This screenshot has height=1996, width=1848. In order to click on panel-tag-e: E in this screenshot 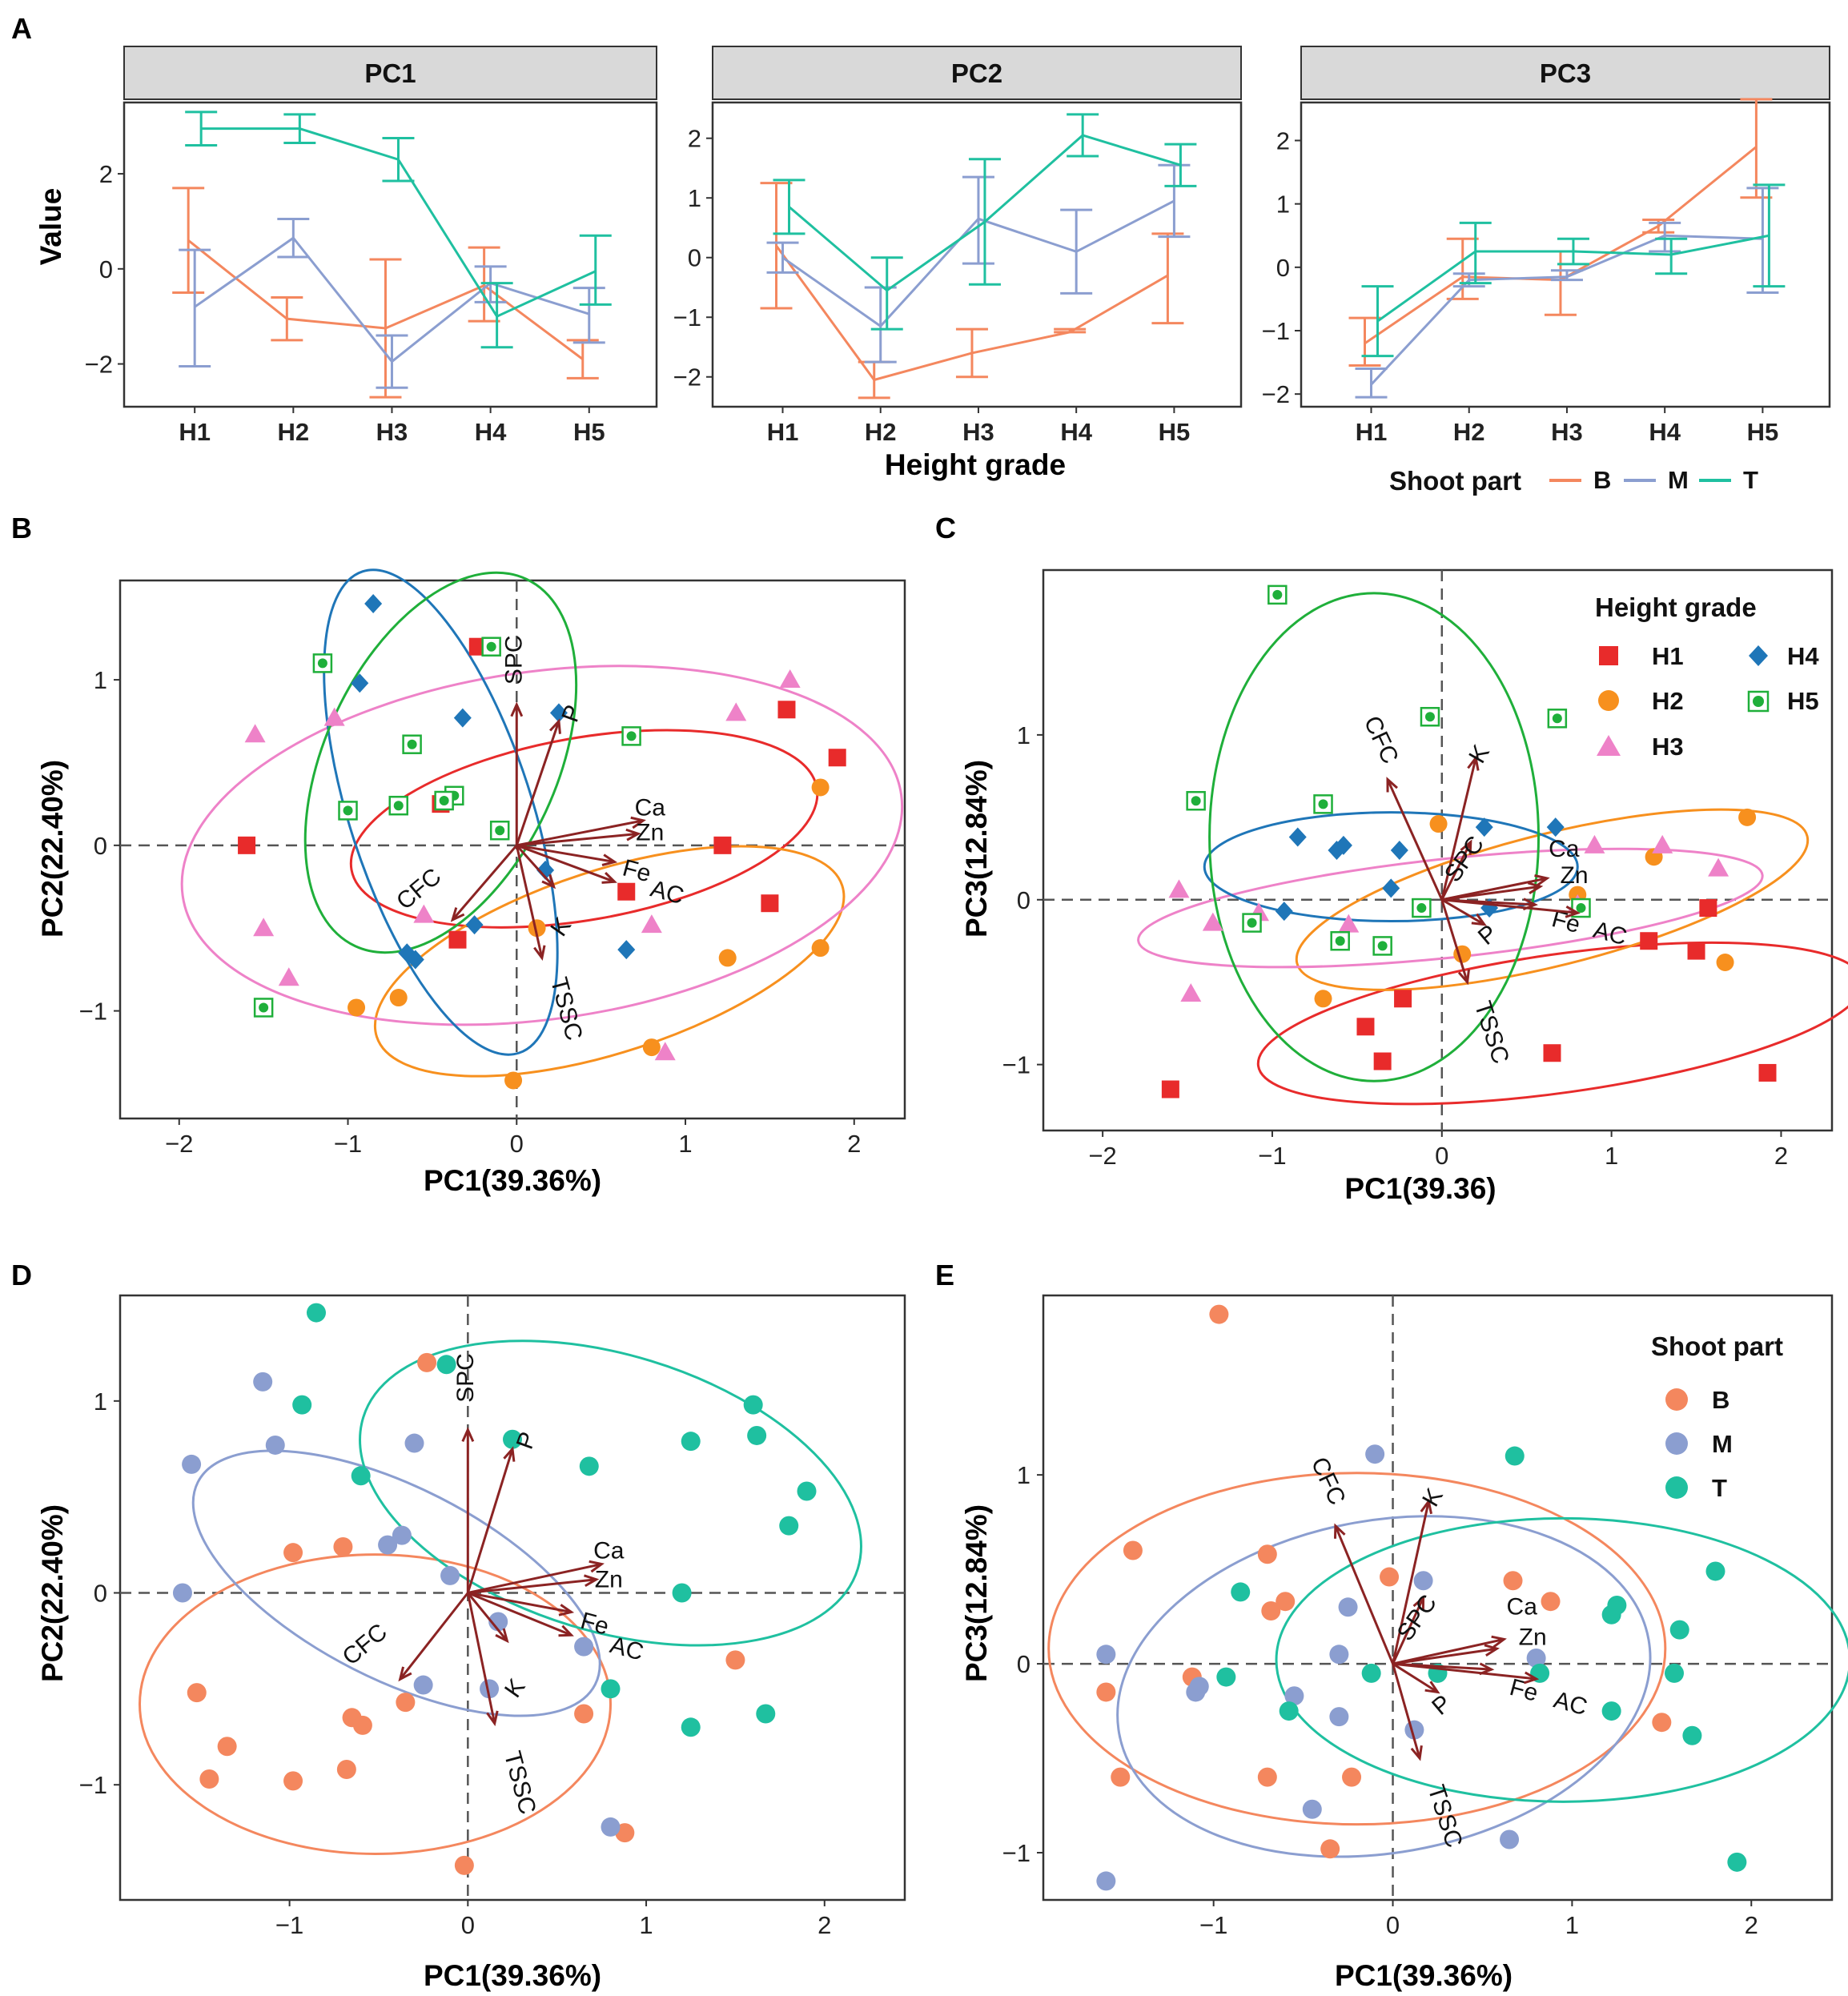, I will do `click(944, 1275)`.